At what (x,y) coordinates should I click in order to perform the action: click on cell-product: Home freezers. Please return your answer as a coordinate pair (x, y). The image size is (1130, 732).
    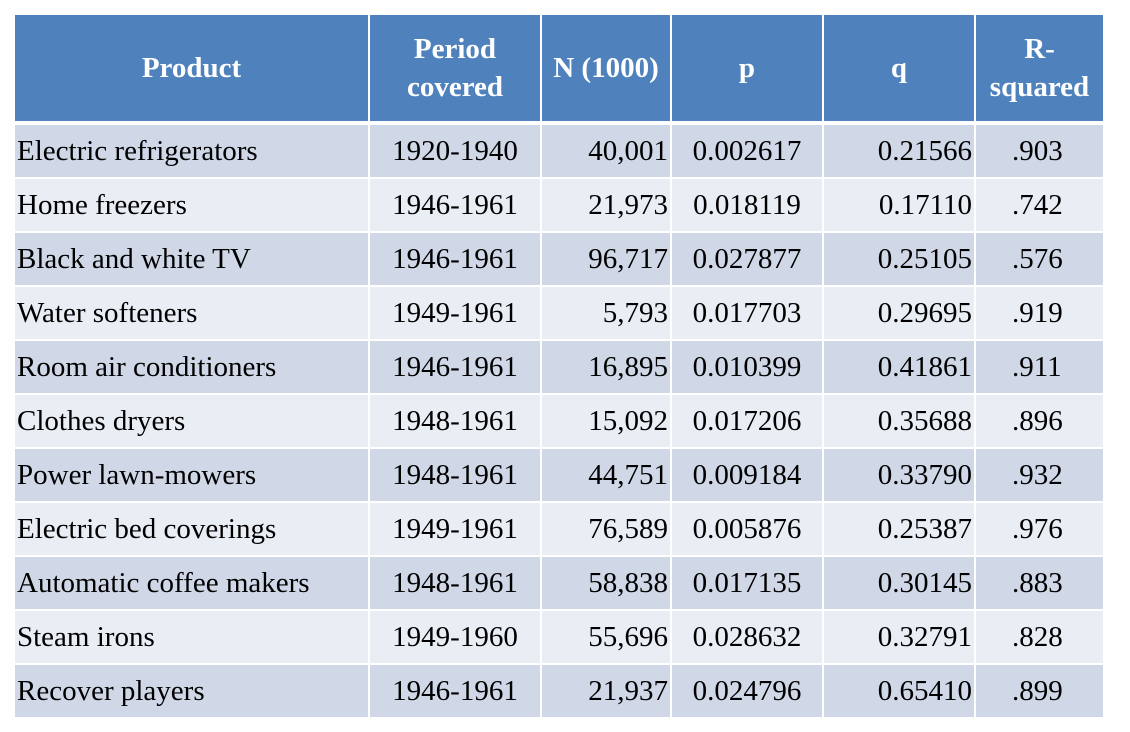
    Looking at the image, I should click on (192, 206).